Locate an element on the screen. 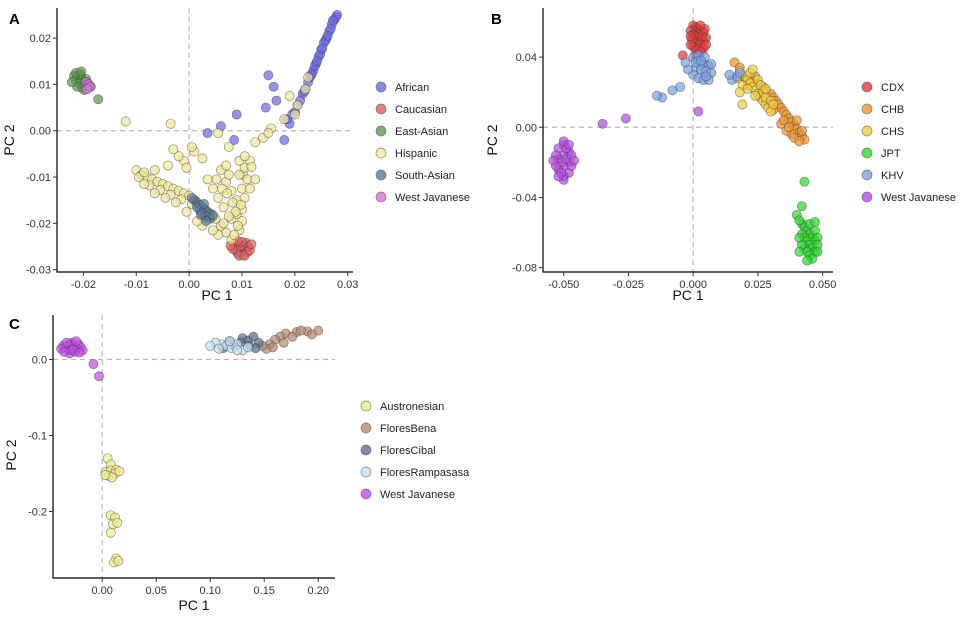 The width and height of the screenshot is (969, 621). y-tick-label: 0.0 is located at coordinates (39, 360).